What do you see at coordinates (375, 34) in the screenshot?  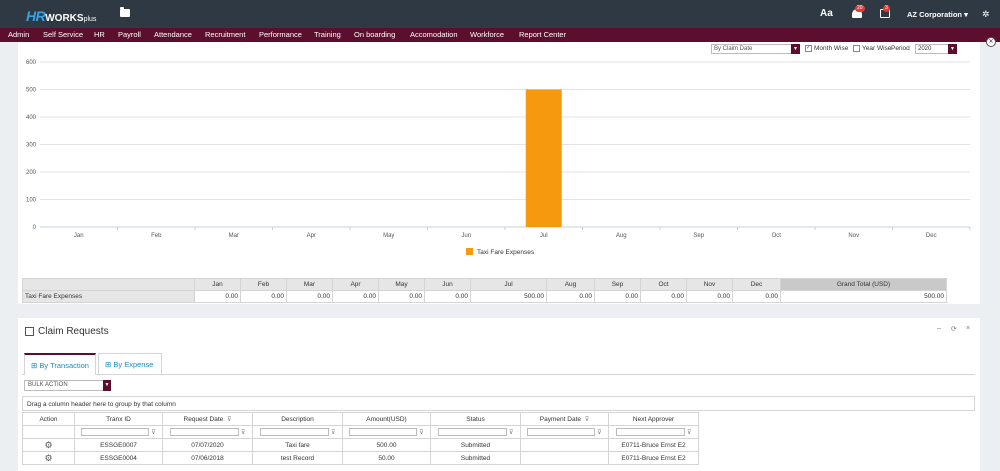 I see `menu-item-on-boarding: On boarding` at bounding box center [375, 34].